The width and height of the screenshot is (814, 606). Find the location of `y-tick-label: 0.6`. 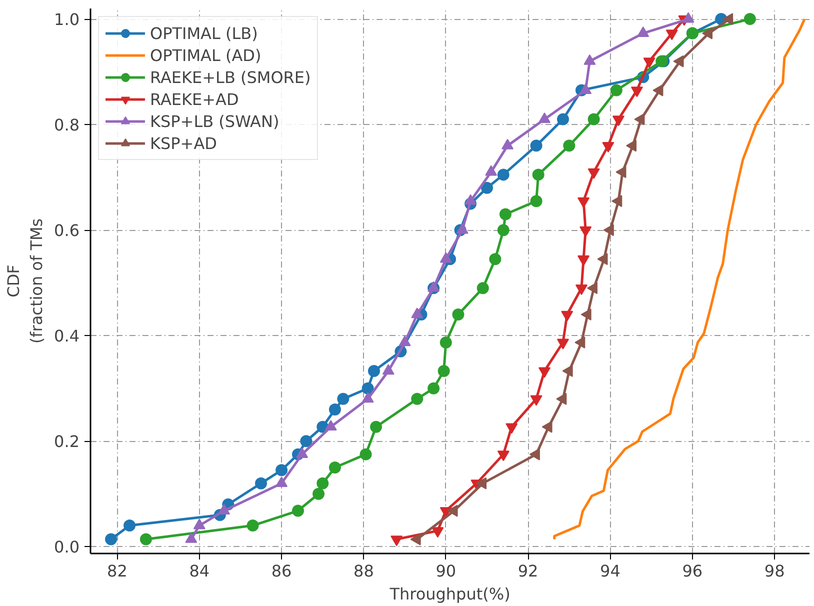

y-tick-label: 0.6 is located at coordinates (67, 230).